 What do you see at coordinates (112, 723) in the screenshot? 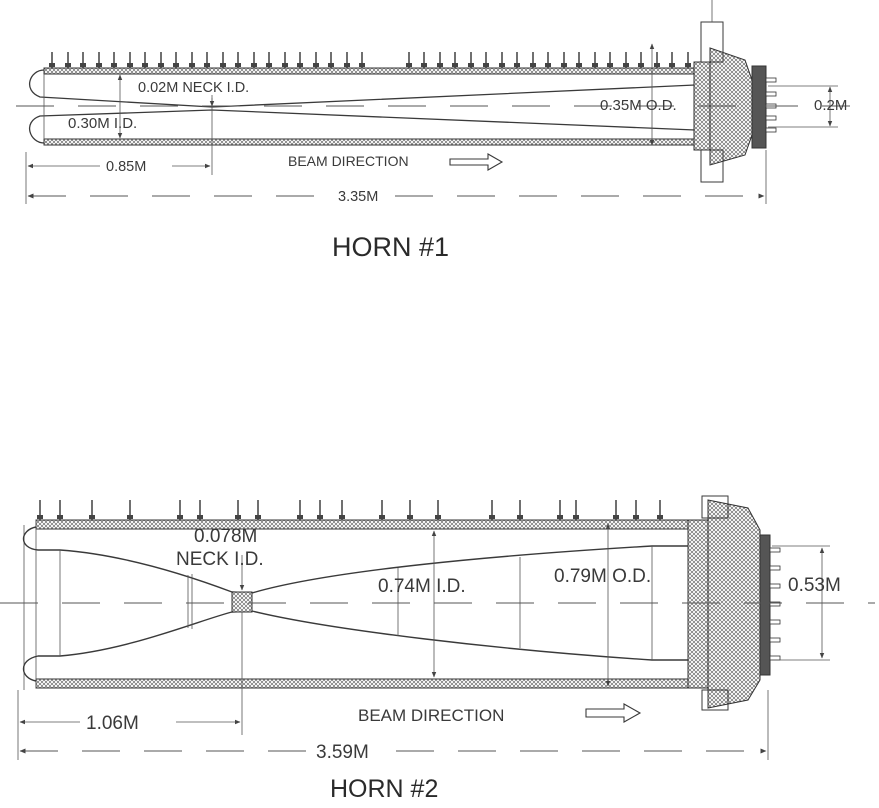
I see `horn-2-neck-distance-label: 1.06M` at bounding box center [112, 723].